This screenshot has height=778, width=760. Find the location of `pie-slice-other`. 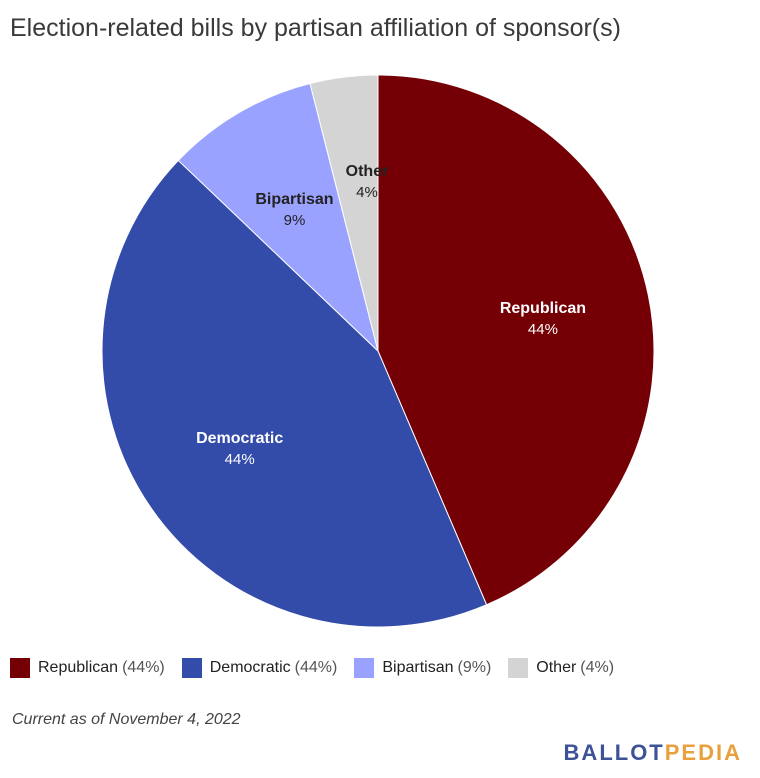

pie-slice-other is located at coordinates (344, 213).